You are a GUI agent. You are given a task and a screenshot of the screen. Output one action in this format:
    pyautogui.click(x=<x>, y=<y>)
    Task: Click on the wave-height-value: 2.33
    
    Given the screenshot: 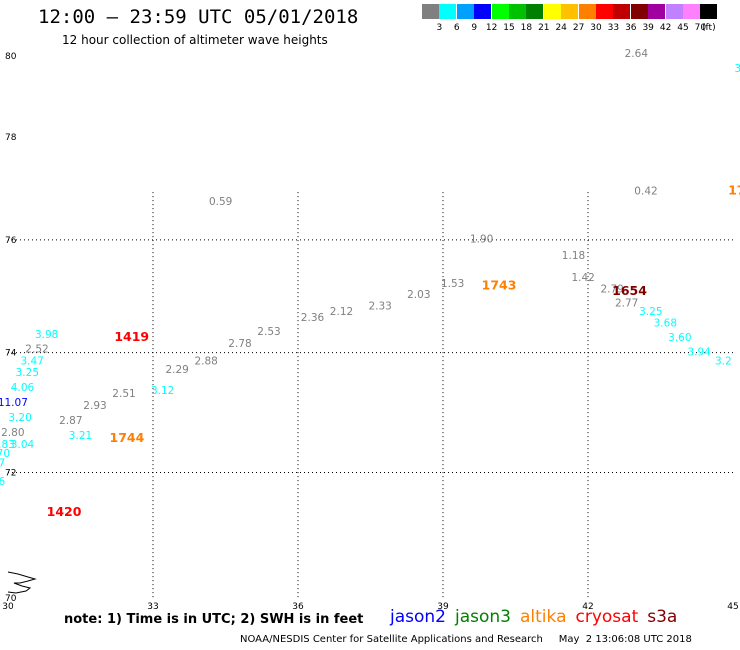 What is the action you would take?
    pyautogui.click(x=379, y=306)
    